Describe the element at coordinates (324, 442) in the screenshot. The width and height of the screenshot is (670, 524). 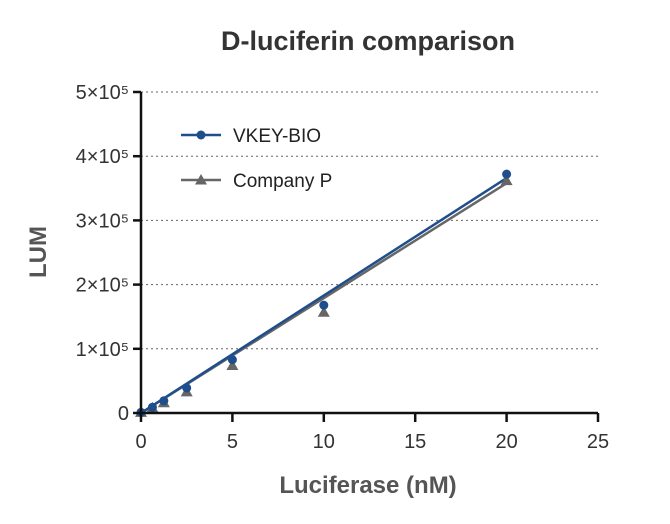
I see `x-tick-label: 10` at that location.